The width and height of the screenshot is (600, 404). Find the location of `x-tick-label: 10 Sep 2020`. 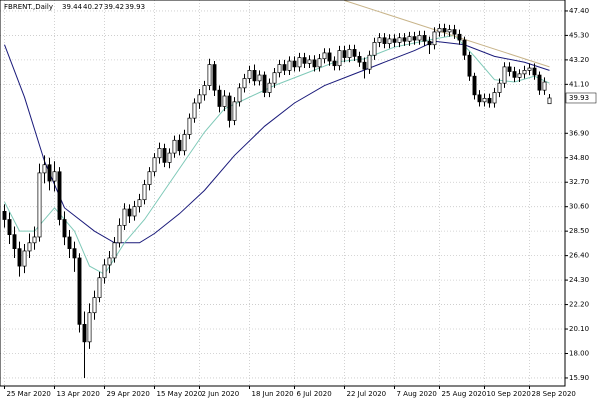

x-tick-label: 10 Sep 2020 is located at coordinates (509, 394).